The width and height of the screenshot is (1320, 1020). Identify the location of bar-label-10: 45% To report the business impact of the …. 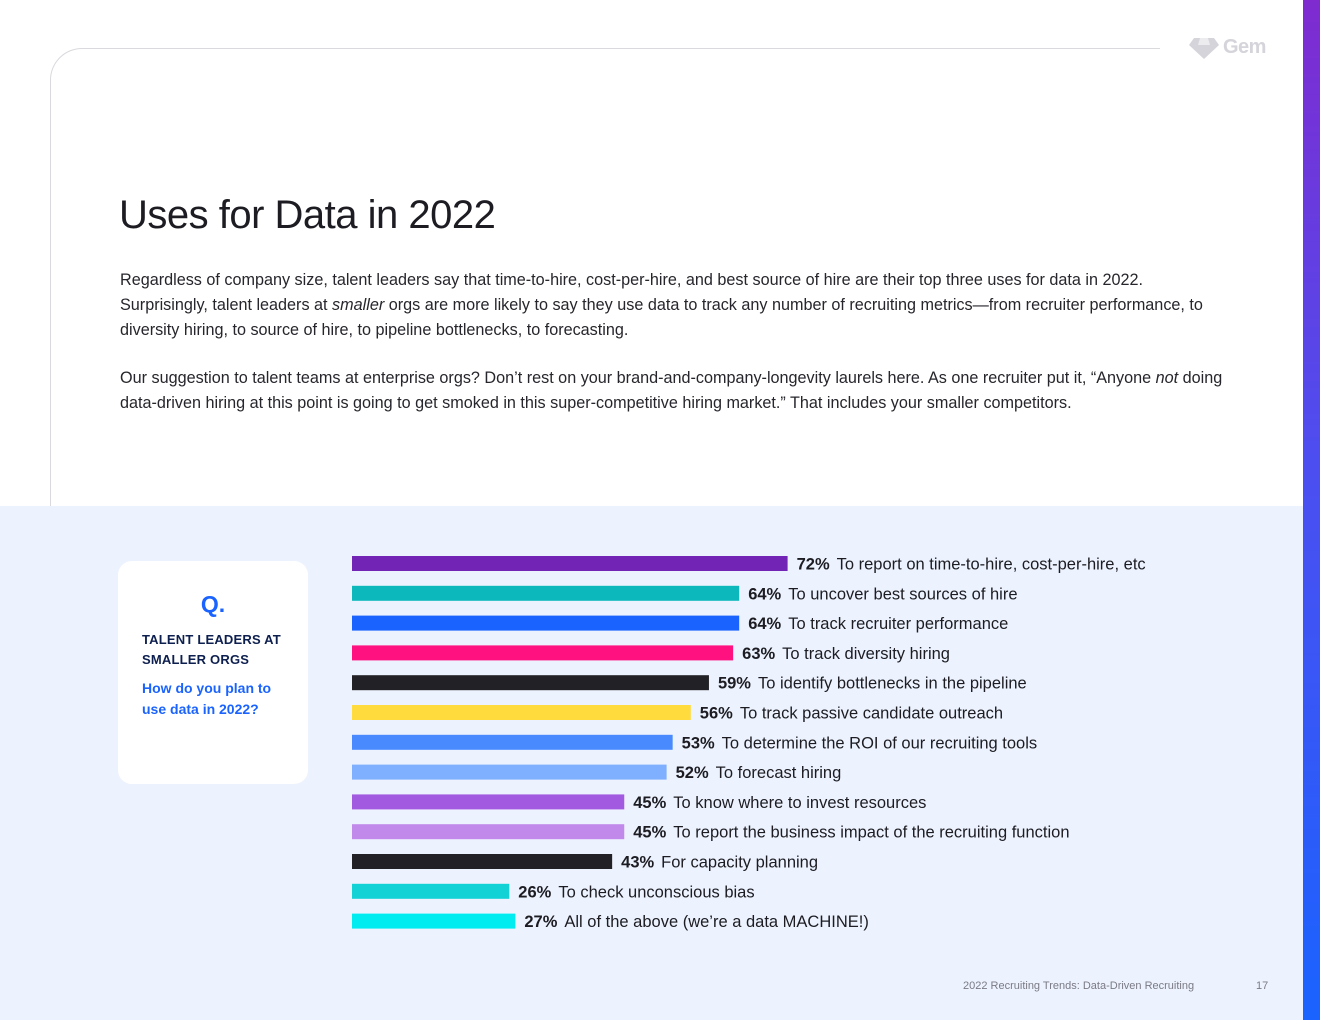
(851, 833).